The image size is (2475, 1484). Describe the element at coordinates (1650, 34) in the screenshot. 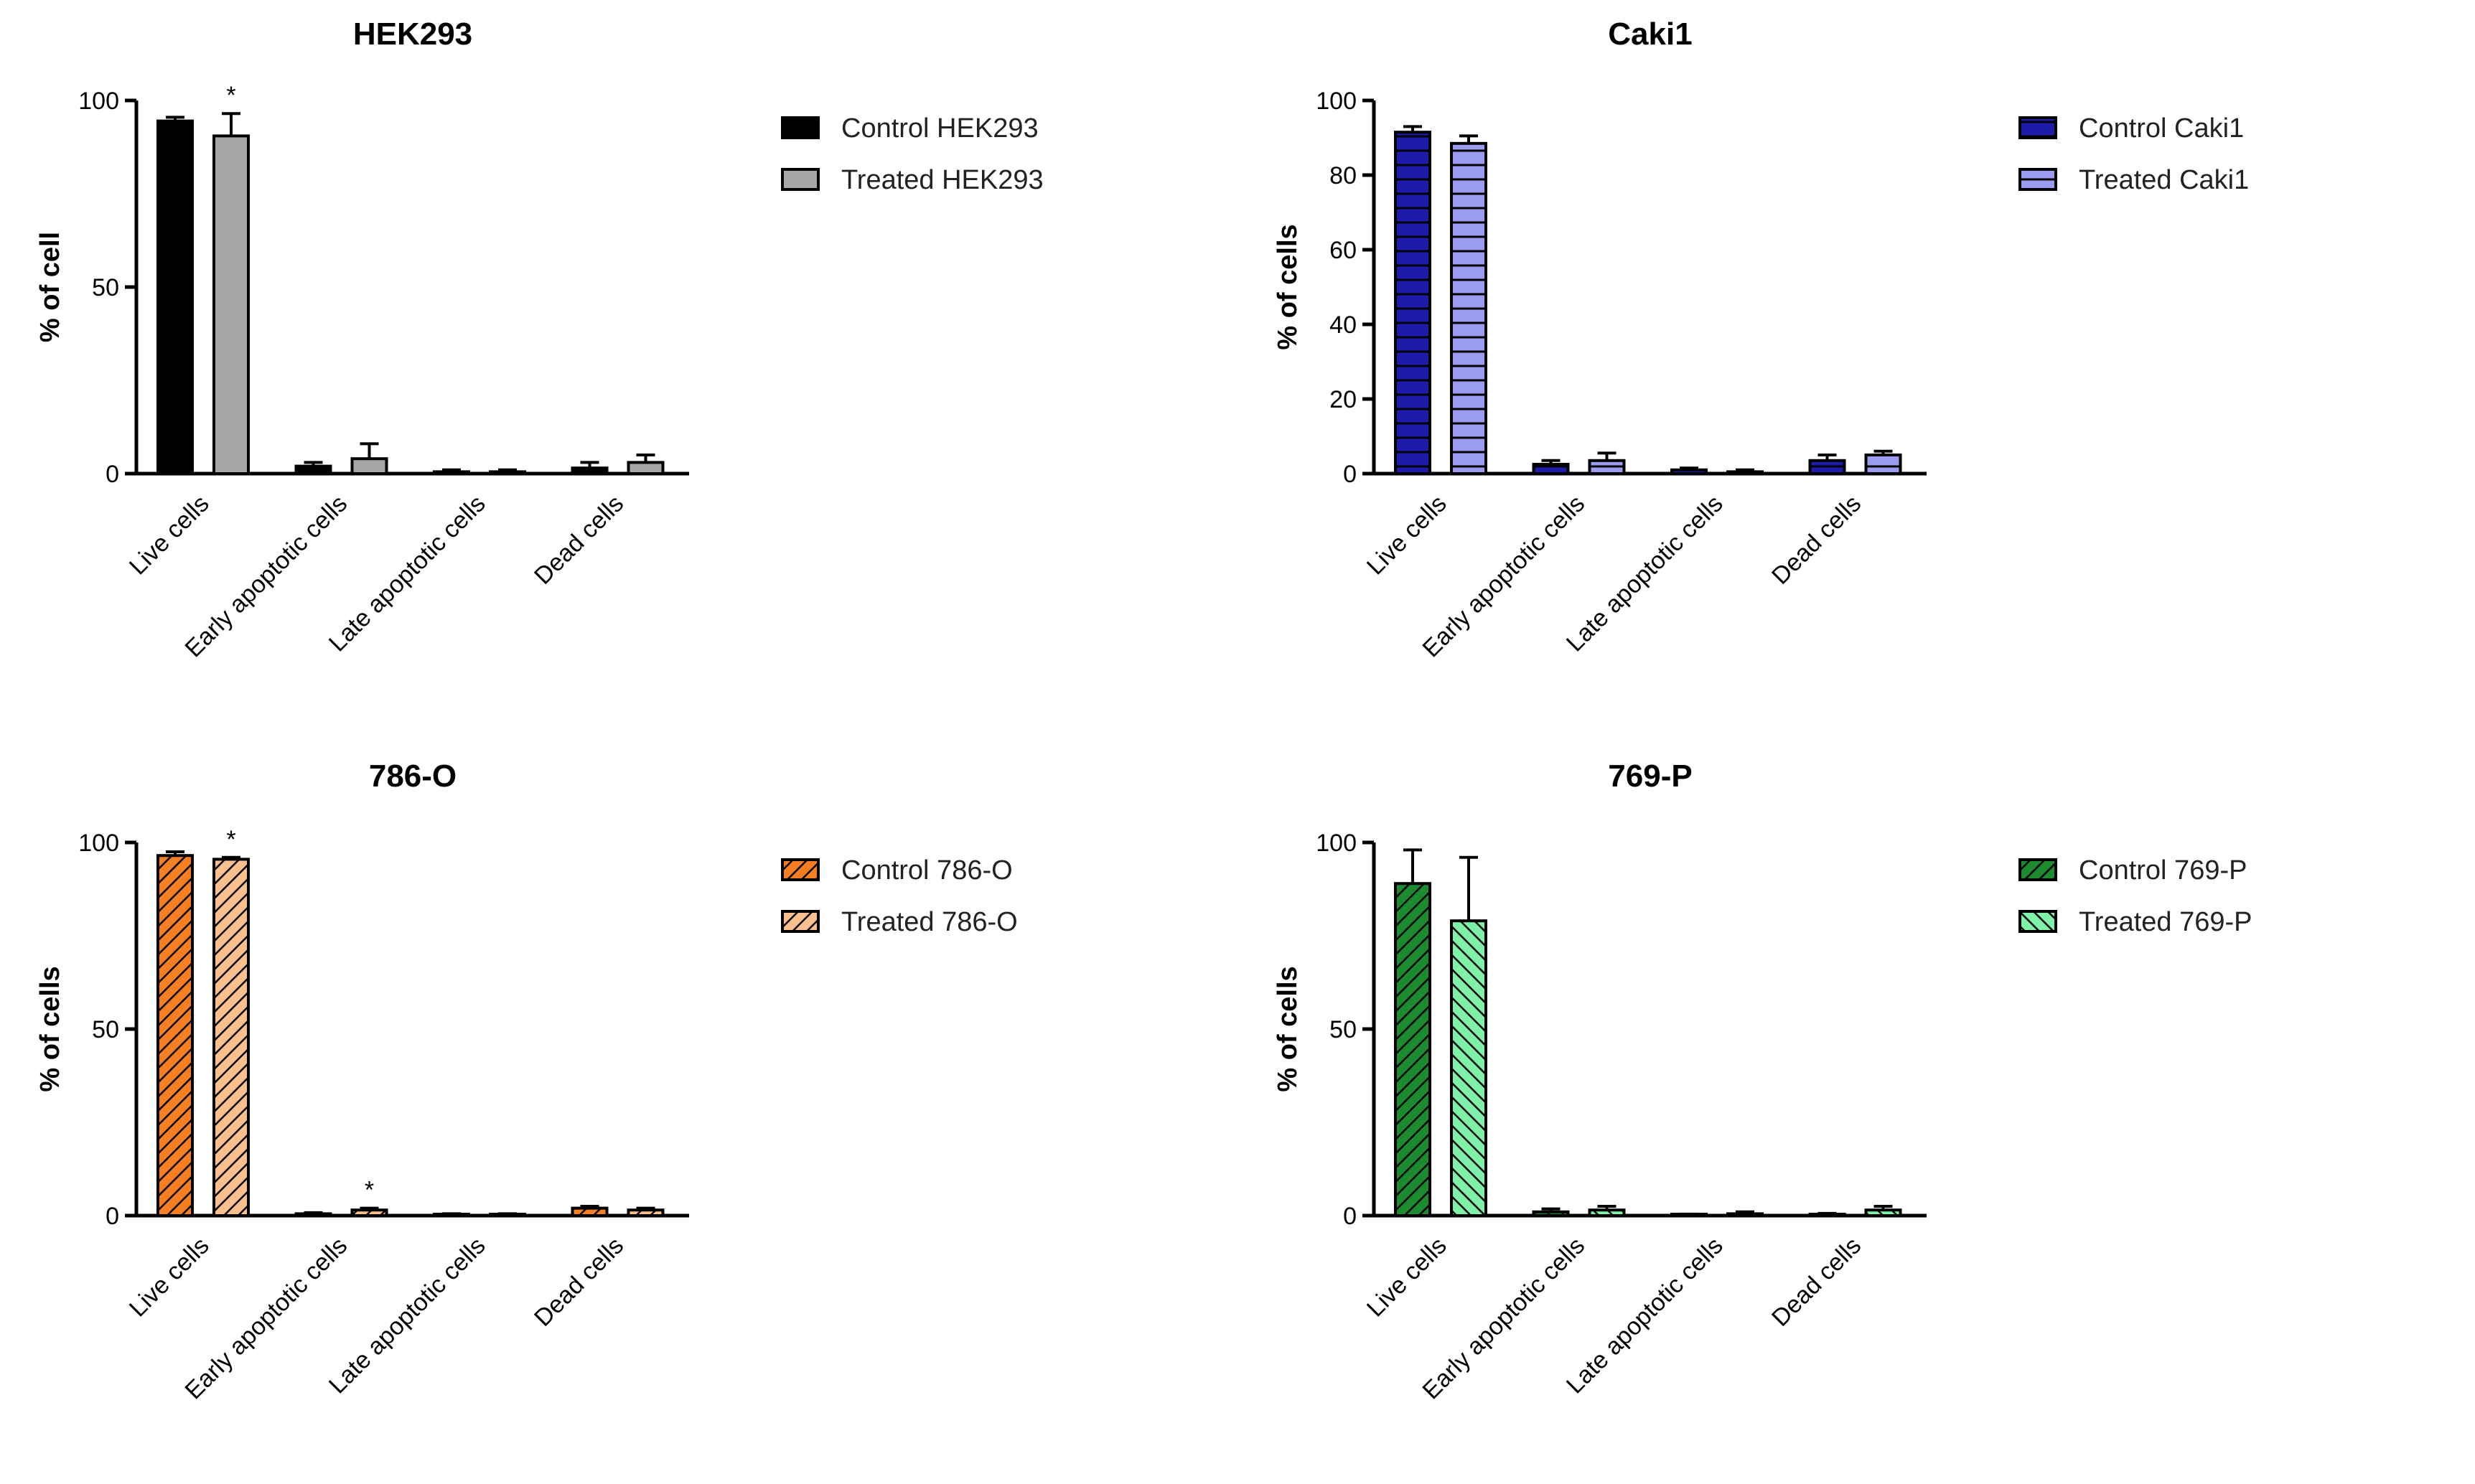

I see `chart-title: Caki1` at that location.